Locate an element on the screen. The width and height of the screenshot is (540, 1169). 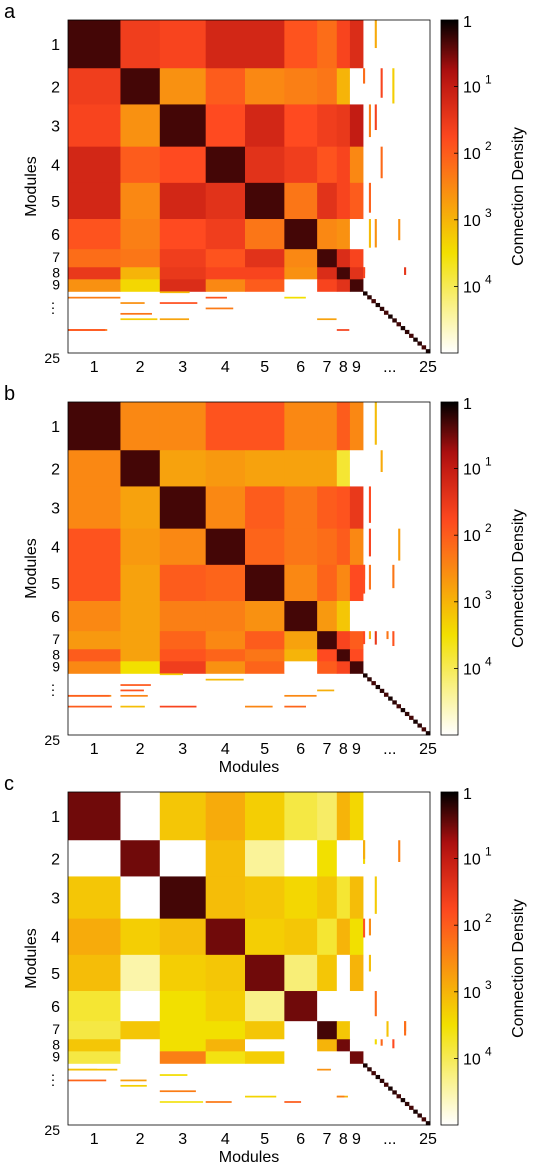
col-tick-label: 3 is located at coordinates (182, 1139).